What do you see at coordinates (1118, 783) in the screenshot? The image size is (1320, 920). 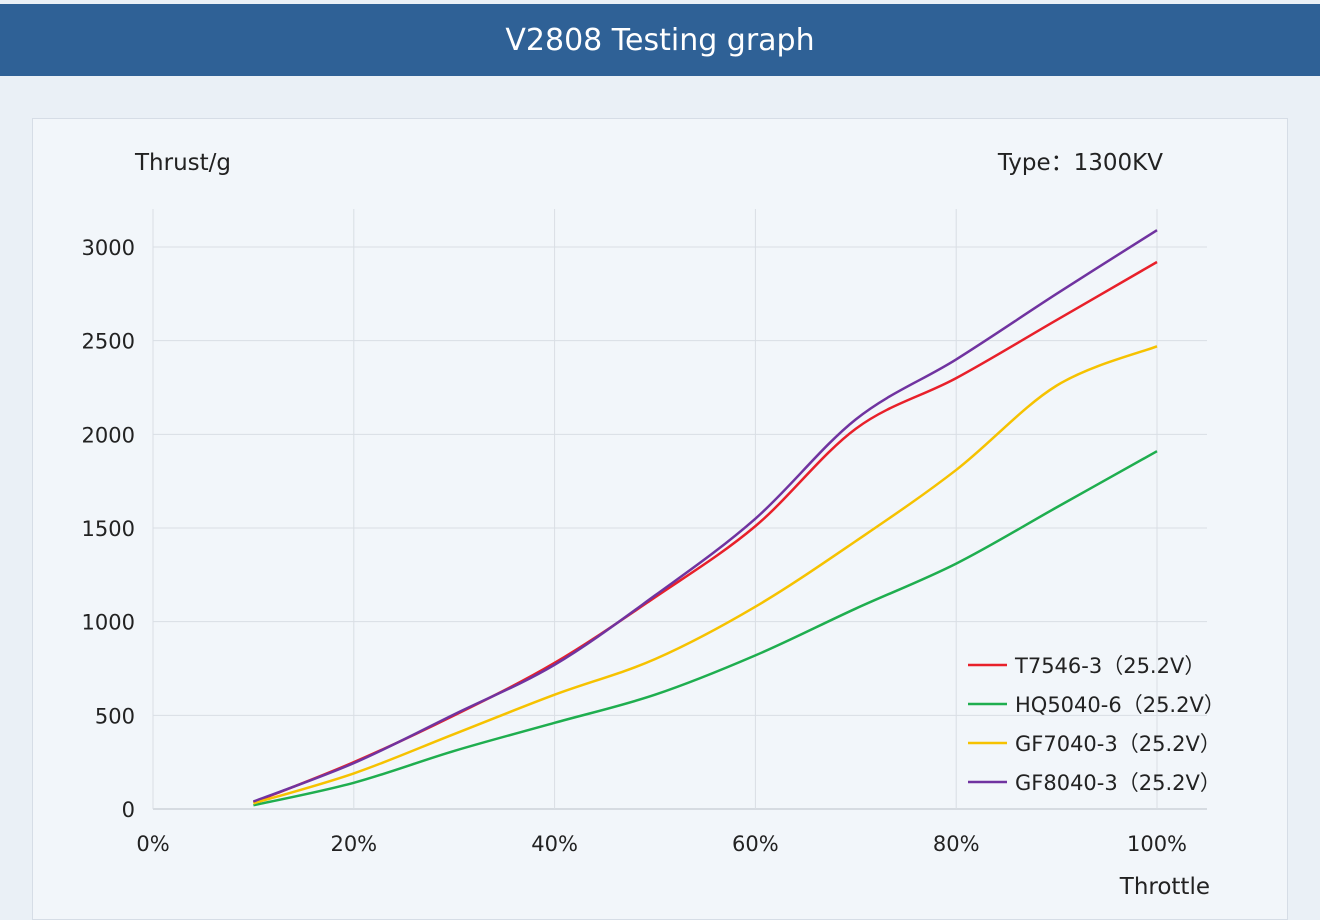 I see `legend-label: GF8040-3（25.2V）` at bounding box center [1118, 783].